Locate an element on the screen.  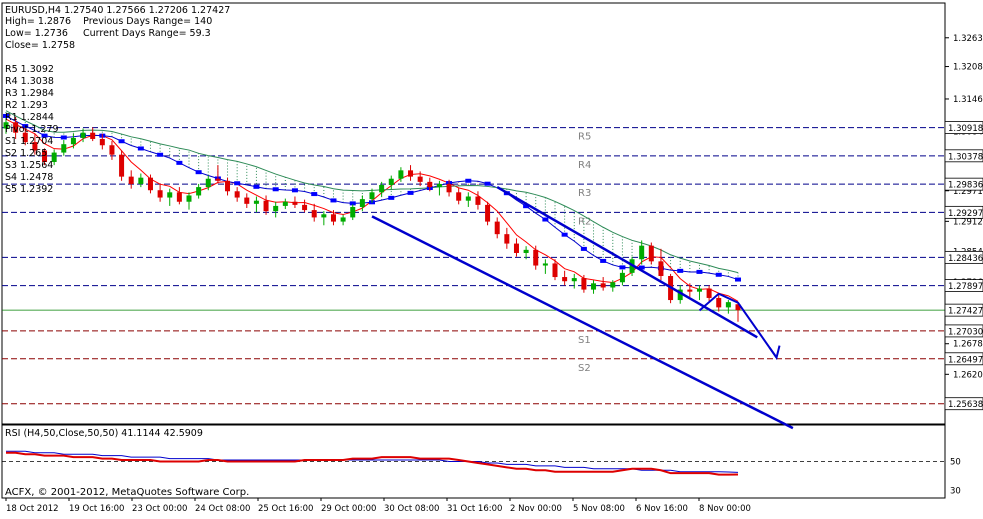
price-tick-label: 1.32085 is located at coordinates (968, 68).